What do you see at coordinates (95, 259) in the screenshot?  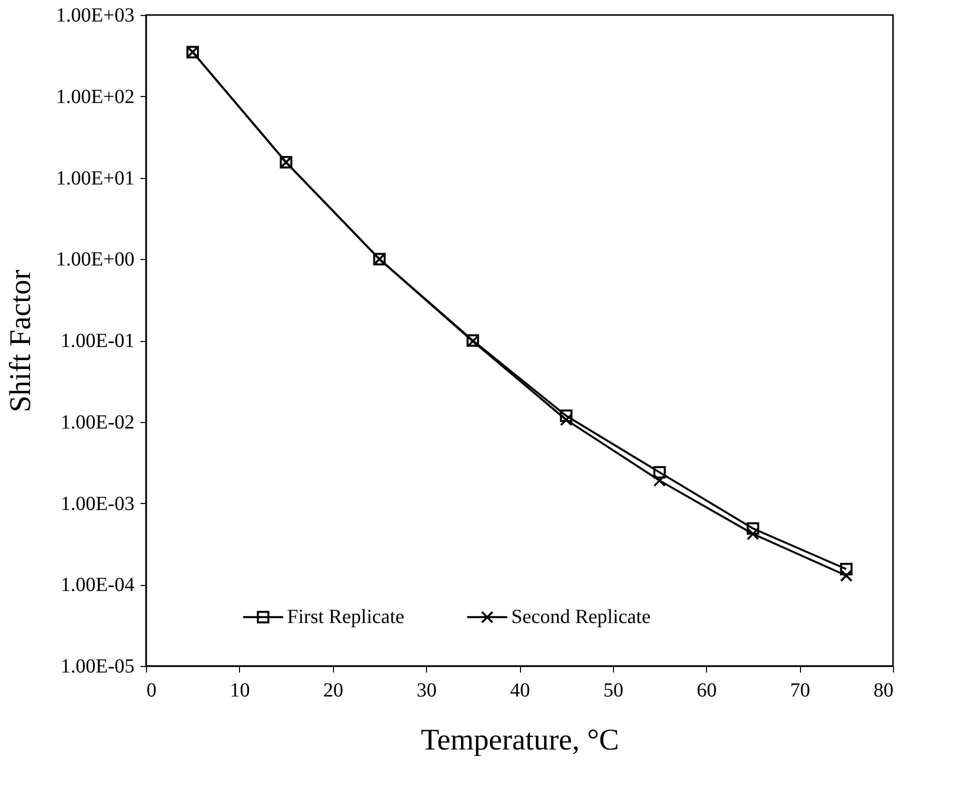 I see `y-tick-label: 1.00E+00` at bounding box center [95, 259].